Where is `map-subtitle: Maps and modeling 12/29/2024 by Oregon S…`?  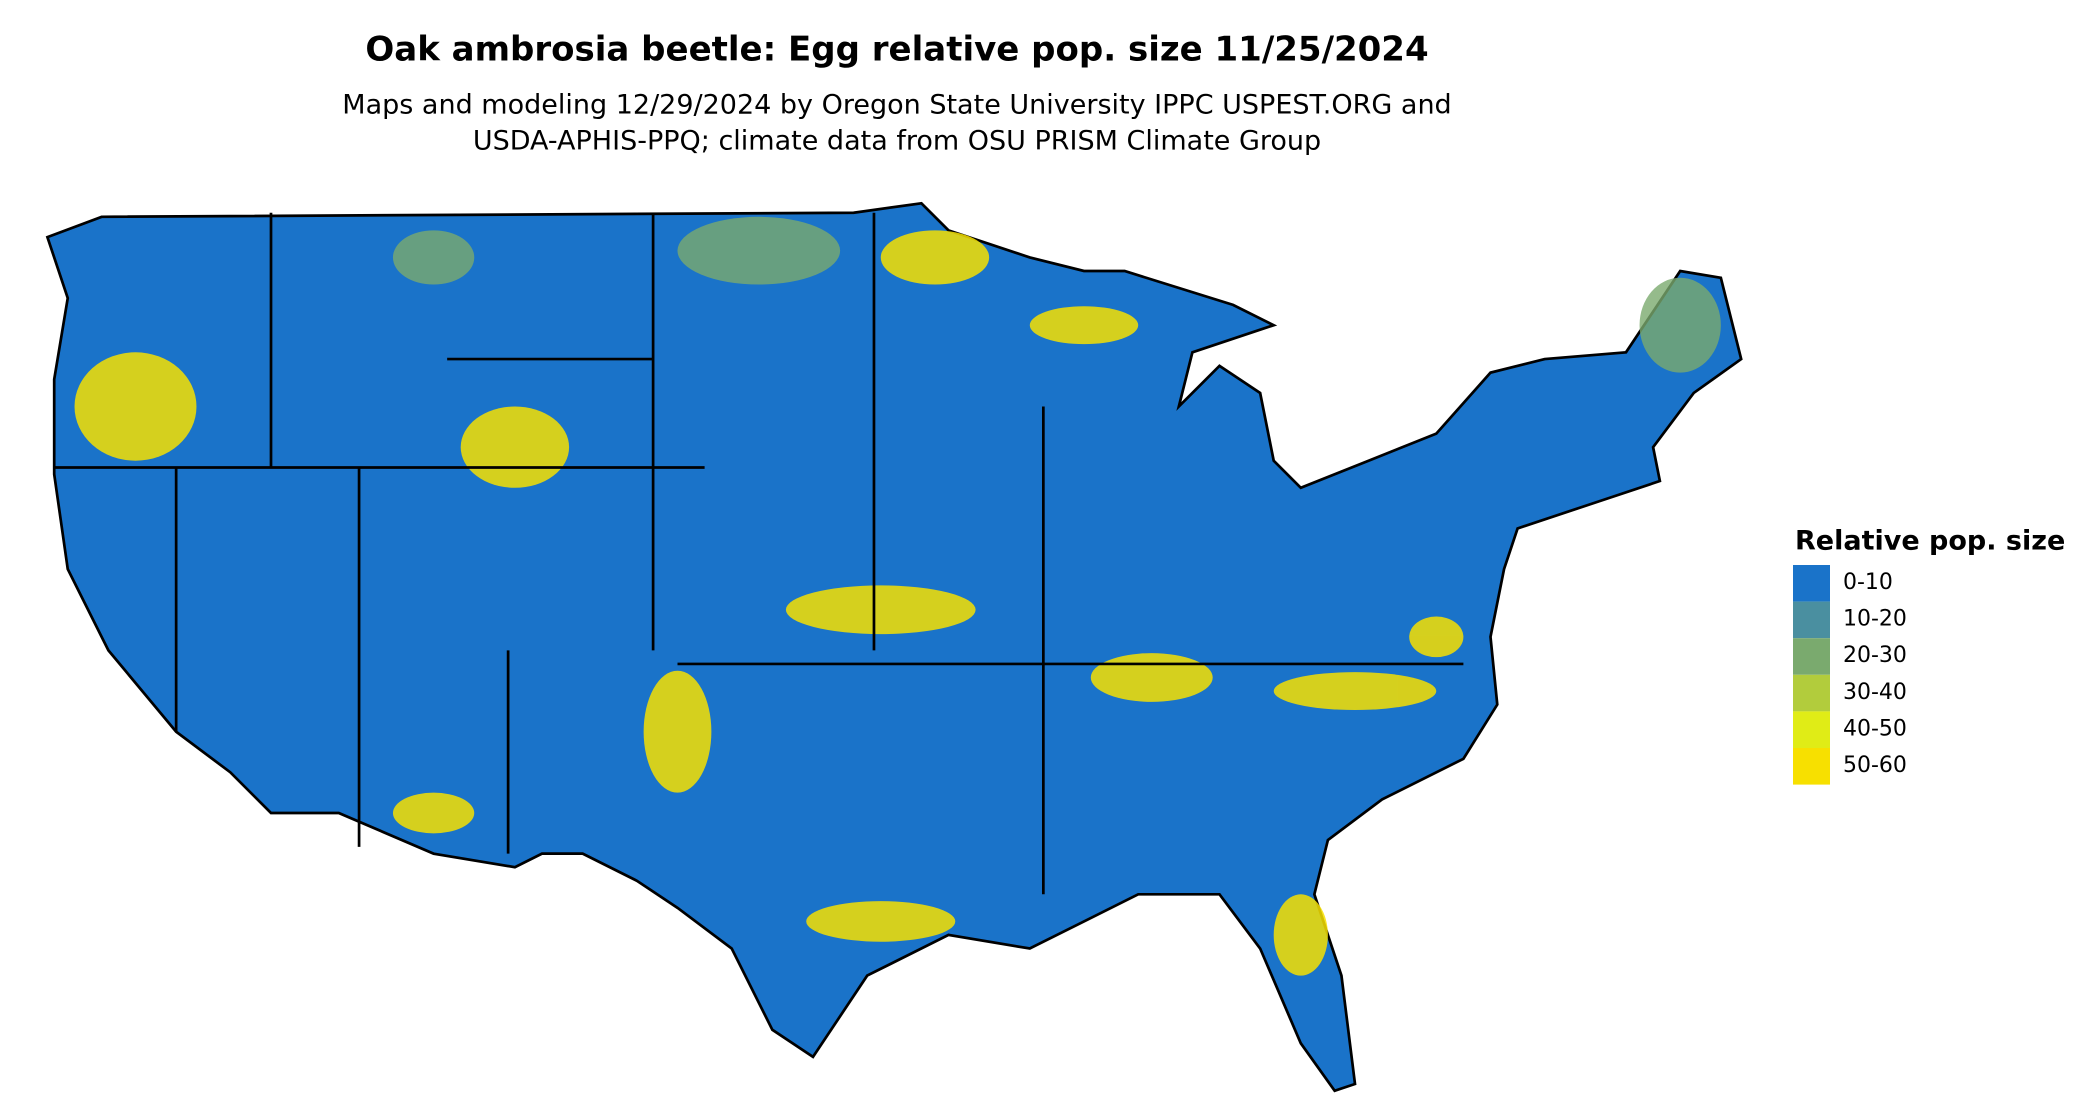 map-subtitle: Maps and modeling 12/29/2024 by Oregon S… is located at coordinates (896, 105).